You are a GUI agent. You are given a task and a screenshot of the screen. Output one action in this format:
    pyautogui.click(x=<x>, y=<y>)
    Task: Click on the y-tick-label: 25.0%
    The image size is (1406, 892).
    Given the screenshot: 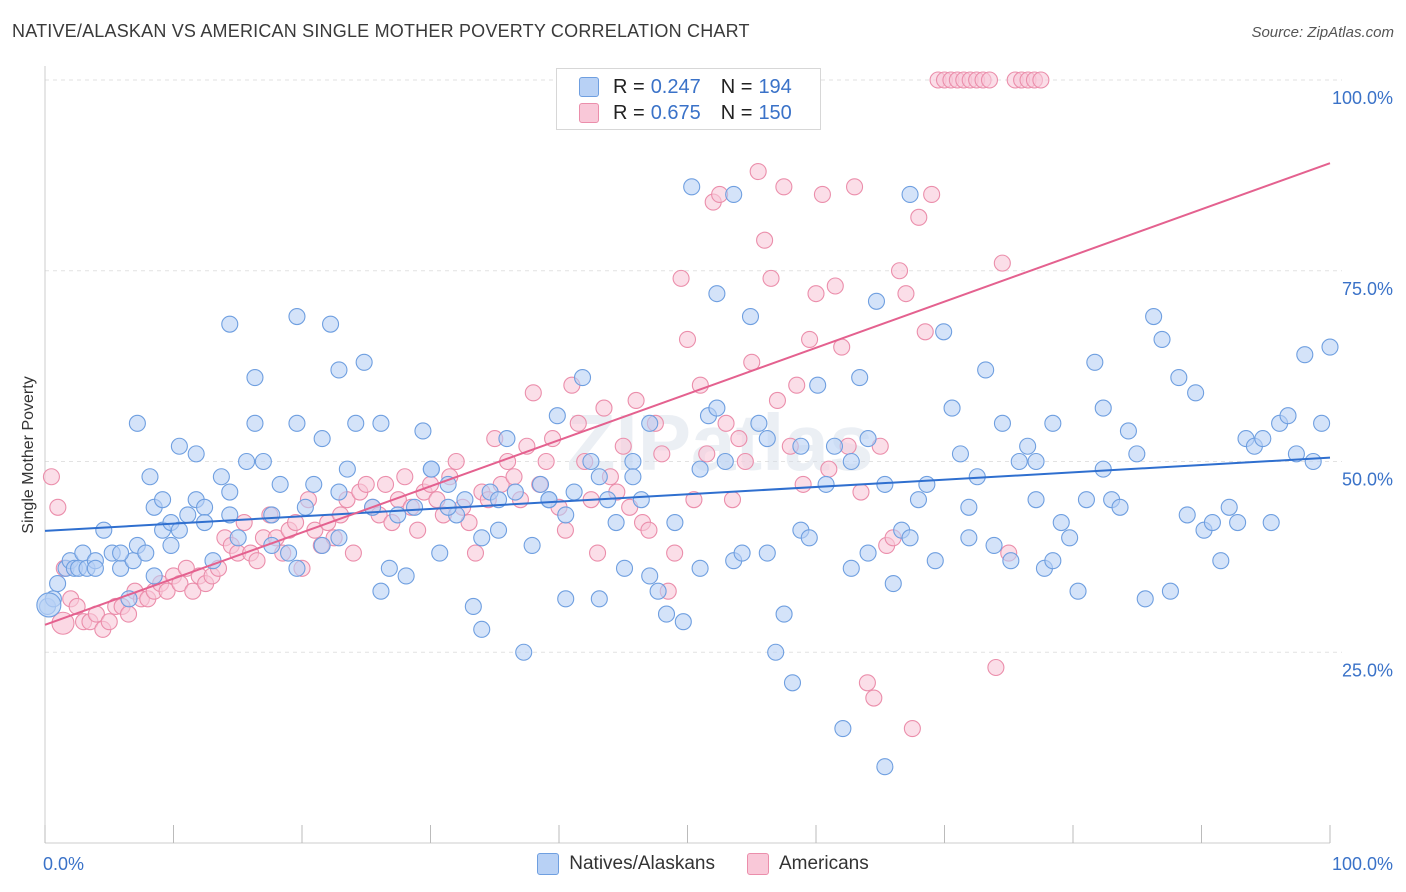 What is the action you would take?
    pyautogui.click(x=1367, y=670)
    